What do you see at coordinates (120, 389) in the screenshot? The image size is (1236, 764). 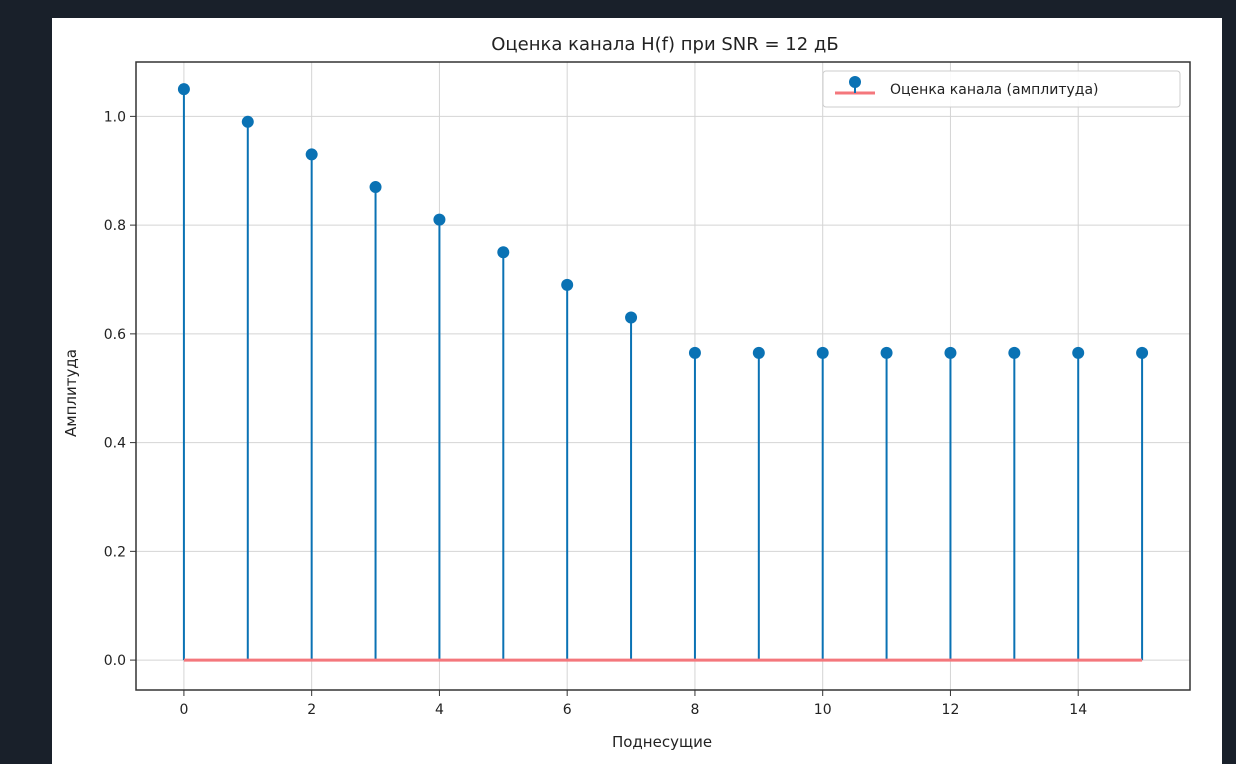 I see `y-tick-layer: 0.0 0.2 0.4 0.6 0.8 1.0` at bounding box center [120, 389].